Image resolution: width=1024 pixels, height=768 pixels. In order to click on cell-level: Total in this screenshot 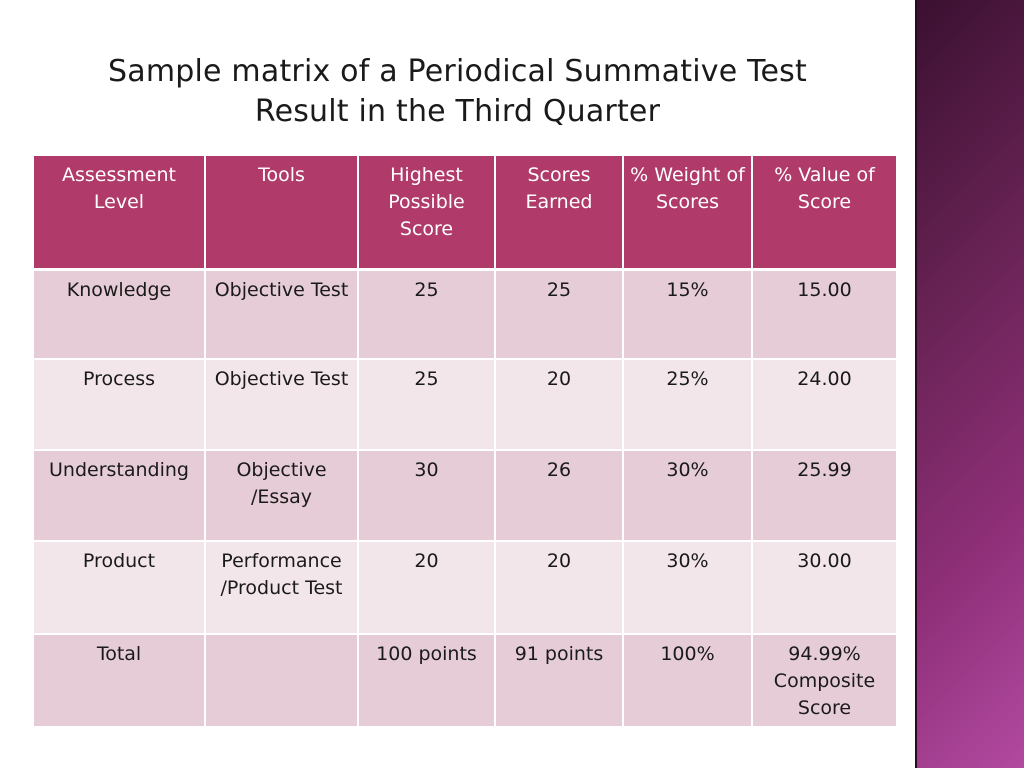, I will do `click(120, 680)`.